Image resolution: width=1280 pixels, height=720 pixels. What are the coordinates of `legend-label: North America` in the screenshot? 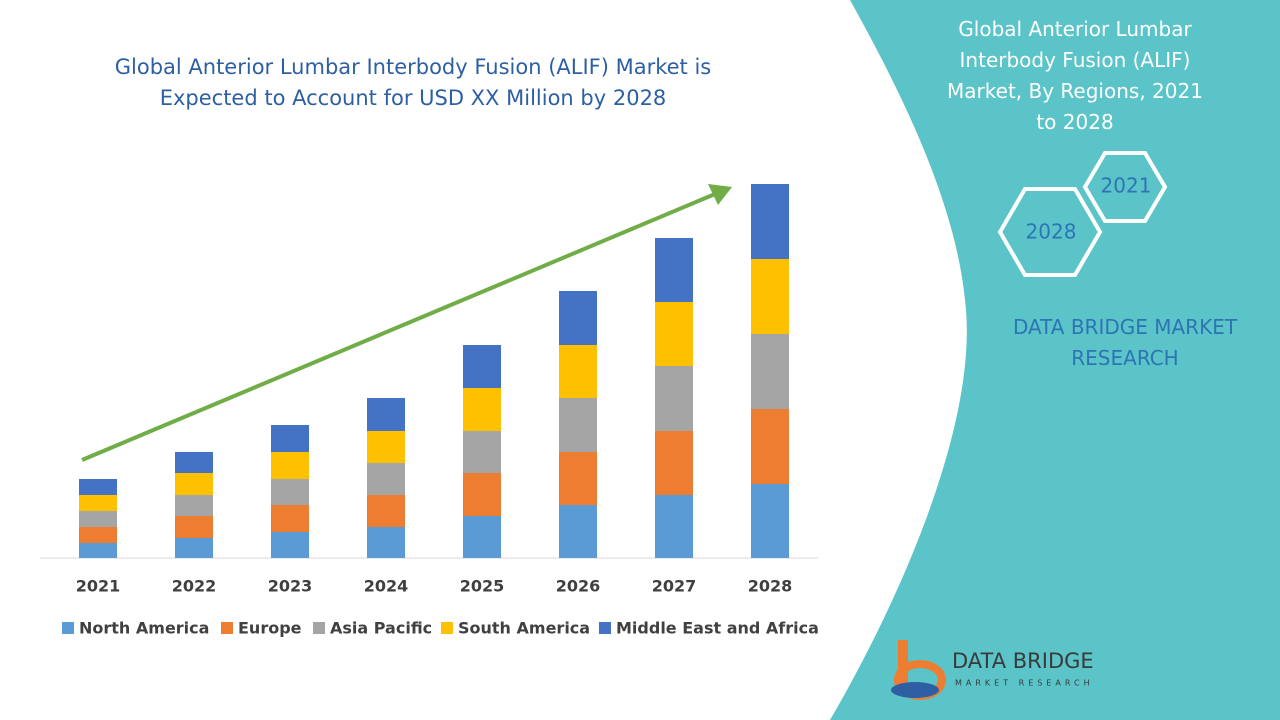 It's located at (144, 628).